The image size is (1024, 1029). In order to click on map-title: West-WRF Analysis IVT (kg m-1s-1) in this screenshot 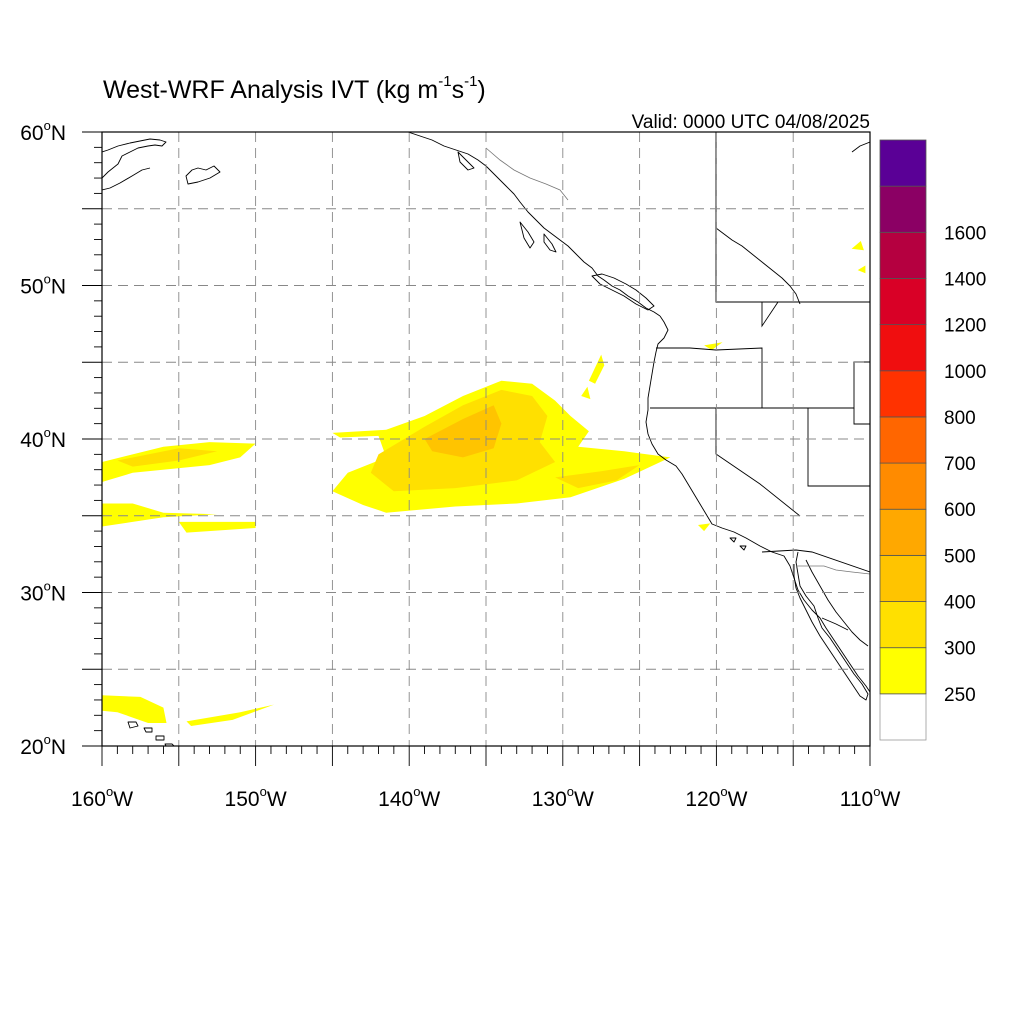, I will do `click(294, 88)`.